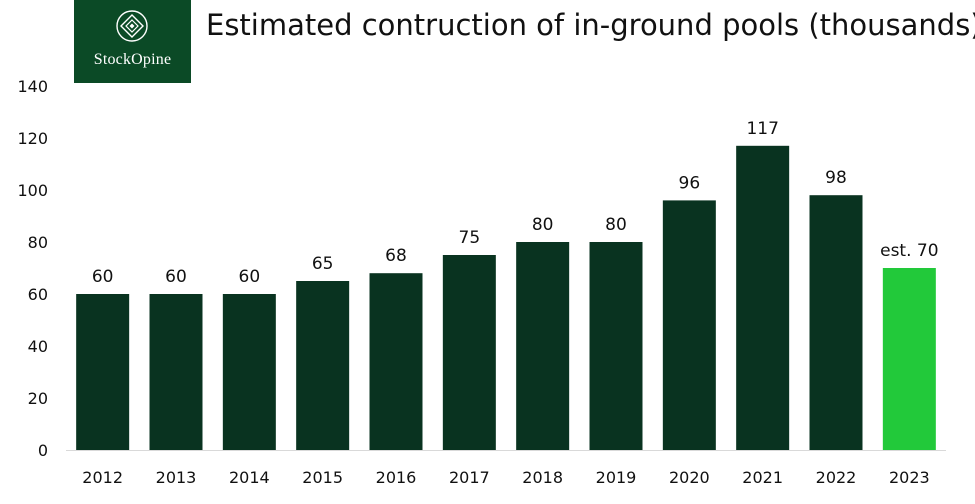 The image size is (975, 504). What do you see at coordinates (132, 59) in the screenshot?
I see `logo-text: StockOpine` at bounding box center [132, 59].